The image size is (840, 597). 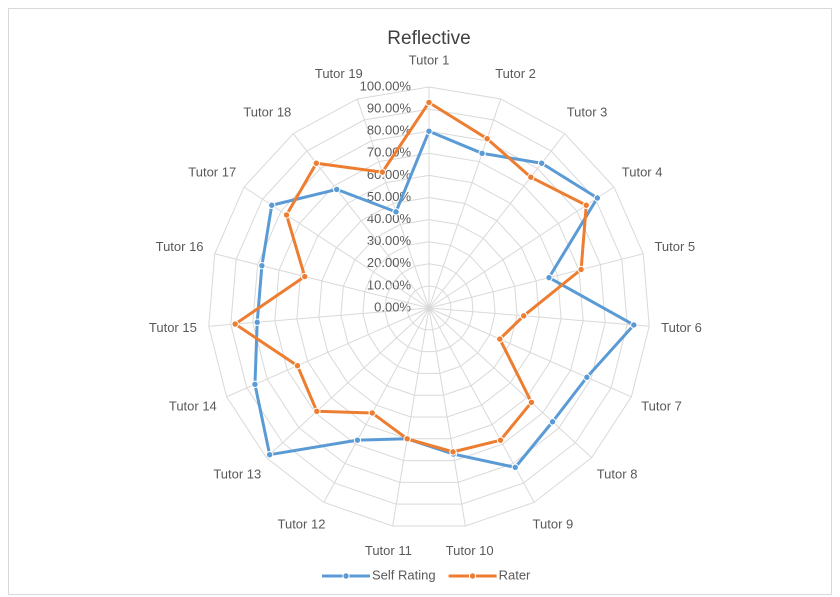 What do you see at coordinates (553, 524) in the screenshot?
I see `category-label: Tutor 9` at bounding box center [553, 524].